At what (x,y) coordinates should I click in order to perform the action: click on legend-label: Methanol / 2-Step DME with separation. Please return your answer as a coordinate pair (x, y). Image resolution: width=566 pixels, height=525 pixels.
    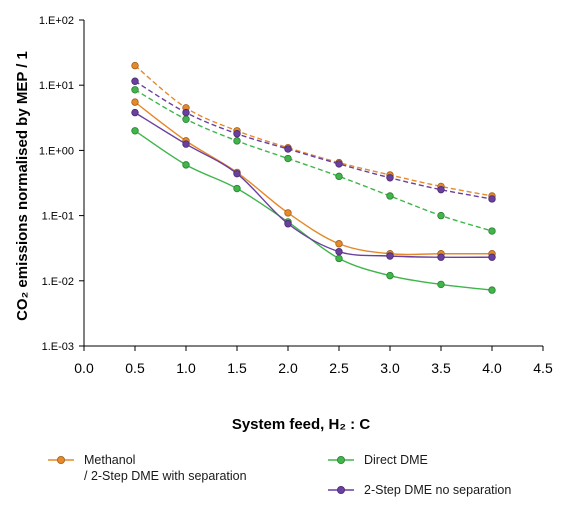
    Looking at the image, I should click on (165, 468).